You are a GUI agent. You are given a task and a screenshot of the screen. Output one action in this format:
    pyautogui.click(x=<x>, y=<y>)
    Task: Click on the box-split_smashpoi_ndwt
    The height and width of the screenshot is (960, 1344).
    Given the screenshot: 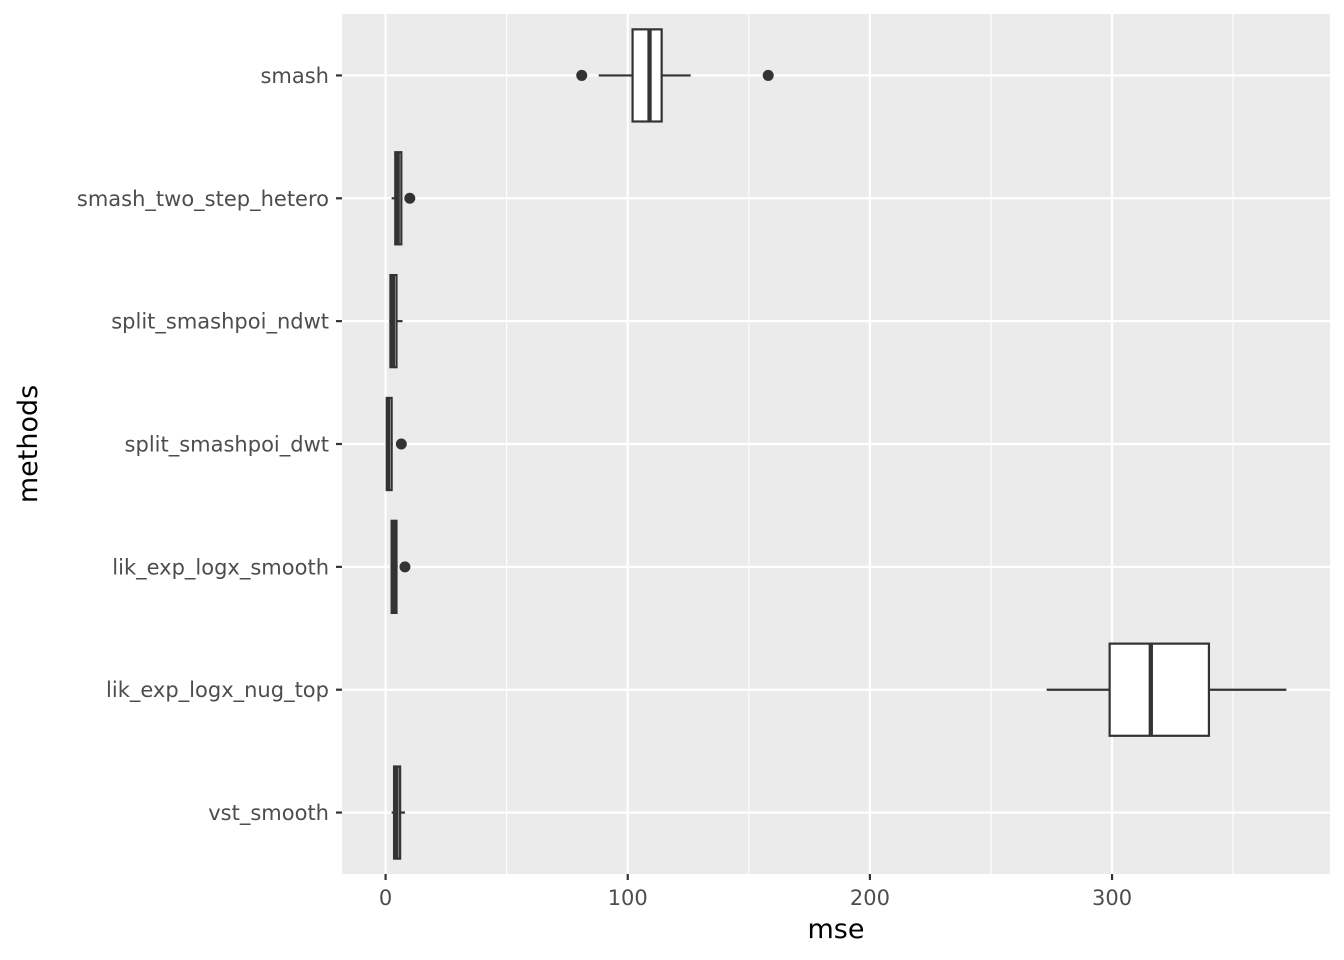 What is the action you would take?
    pyautogui.click(x=396, y=321)
    